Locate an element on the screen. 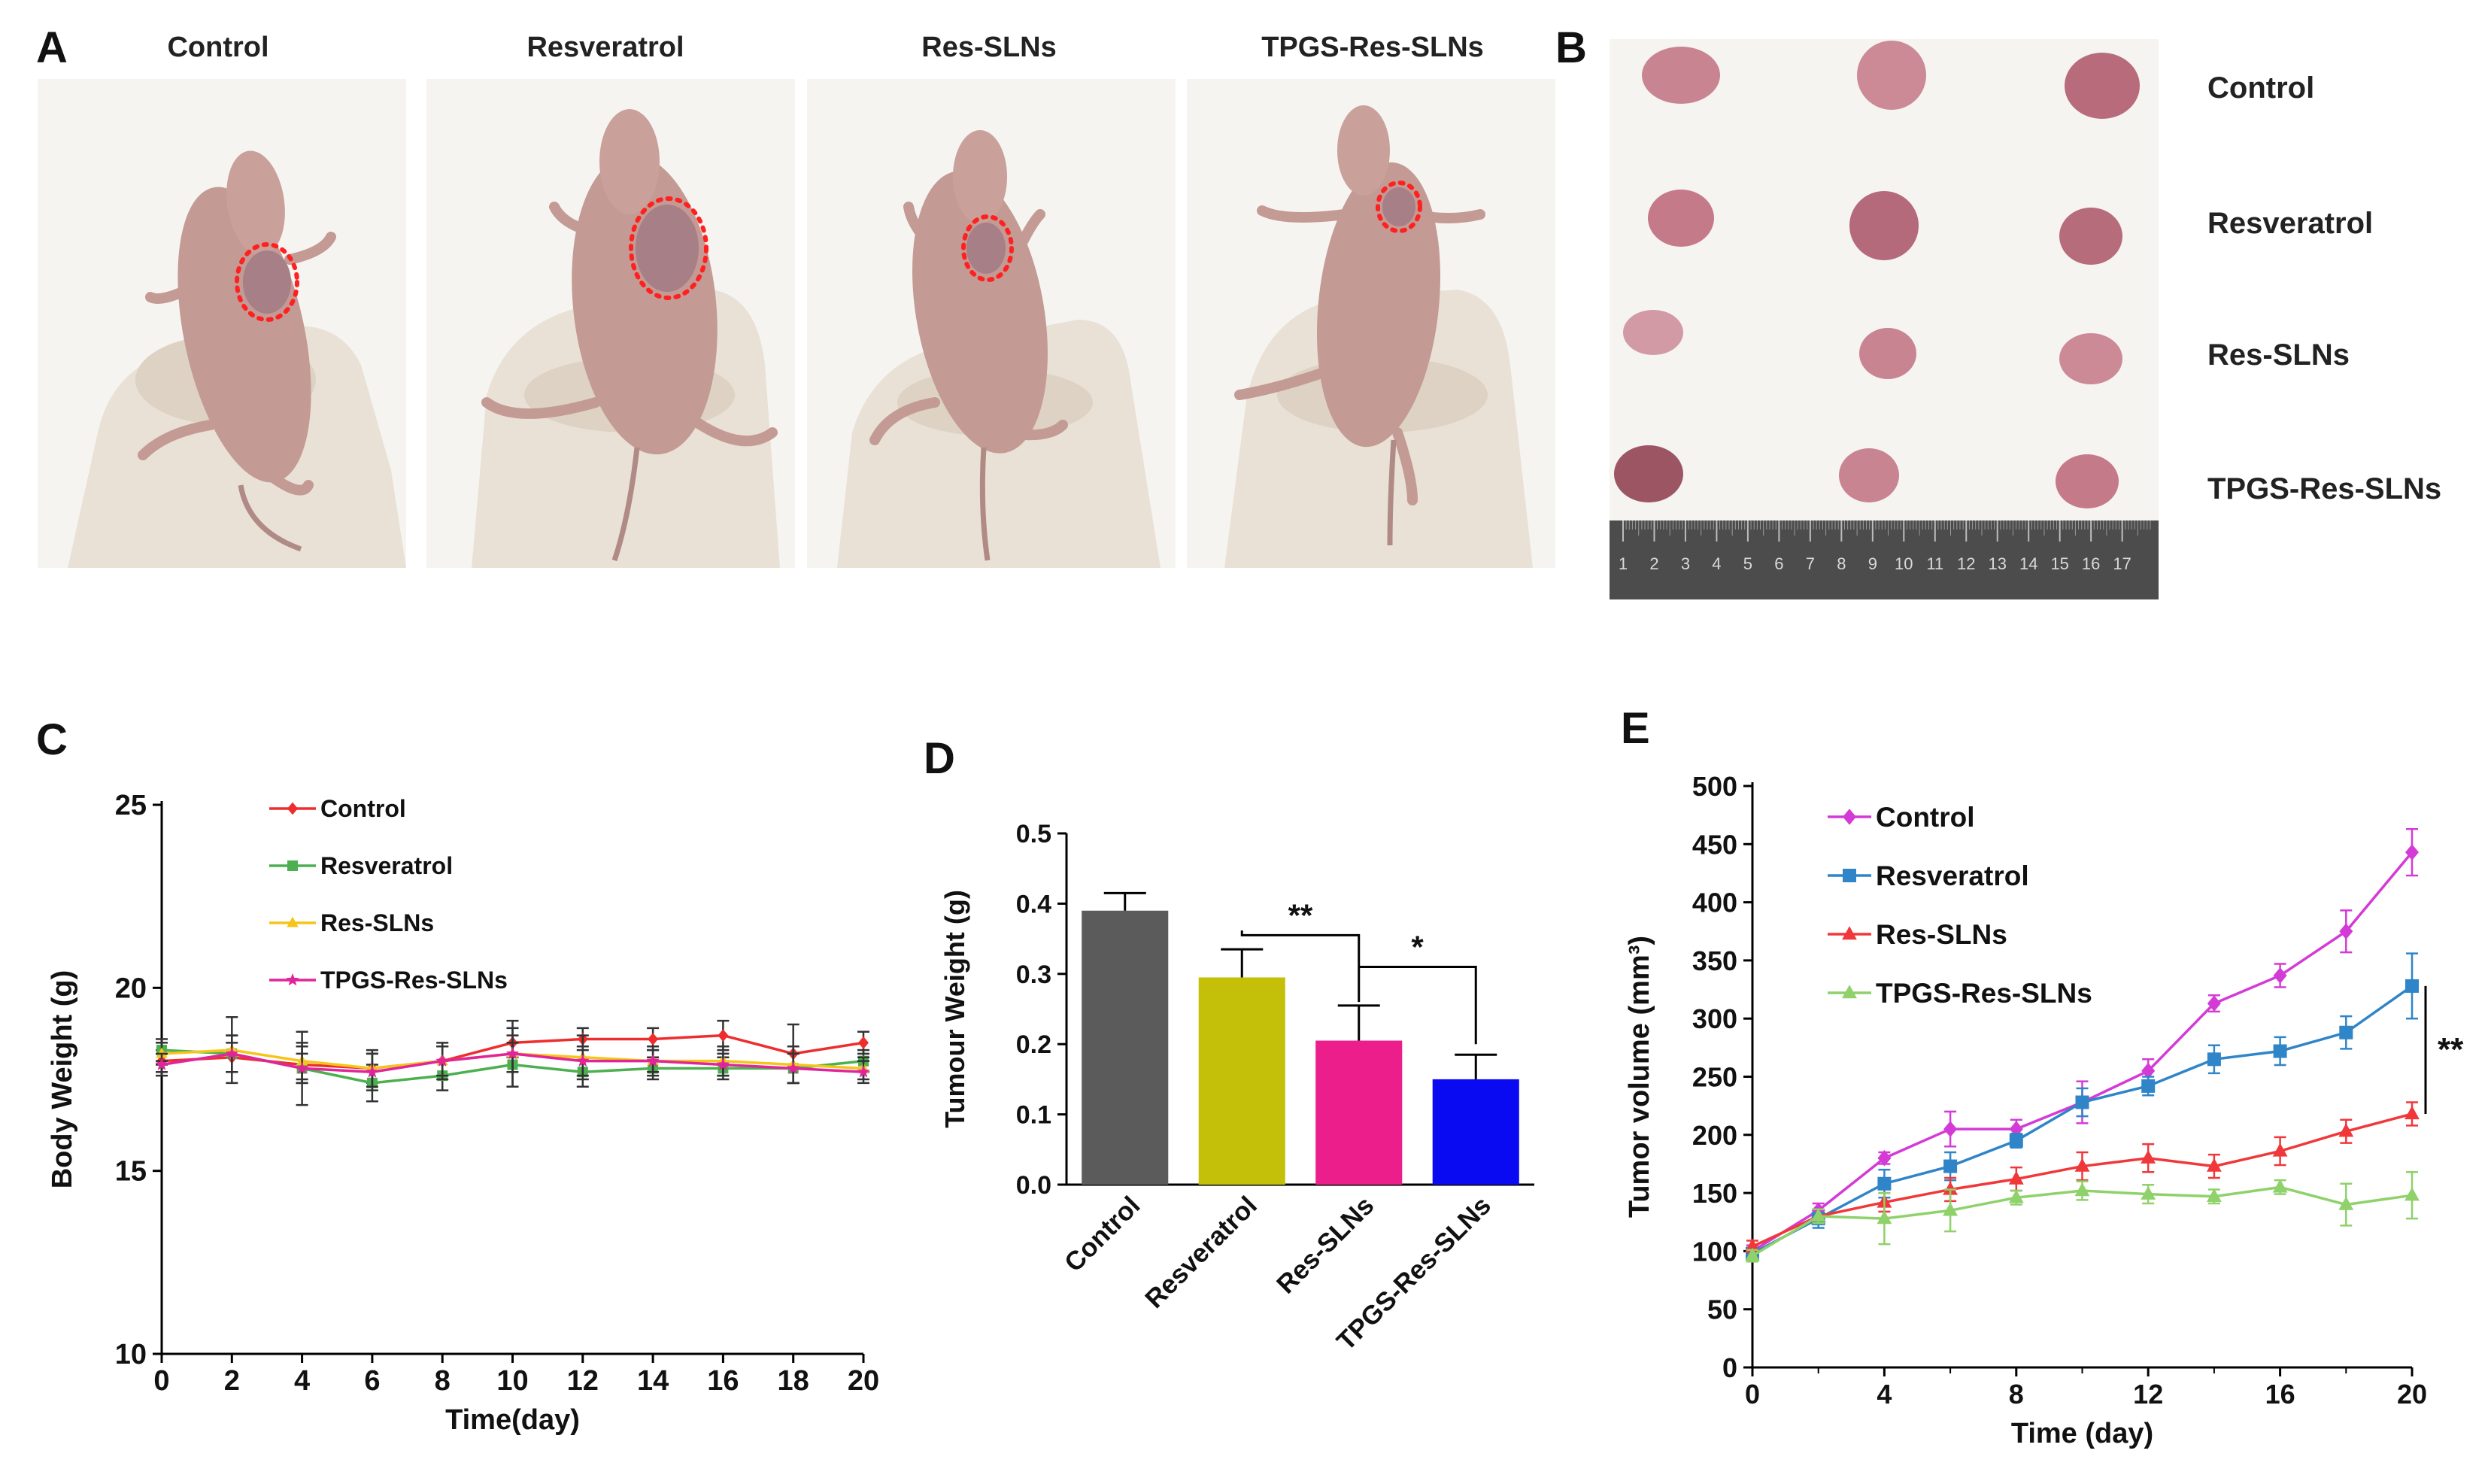  y-tick-label: 100 is located at coordinates (1714, 1251).